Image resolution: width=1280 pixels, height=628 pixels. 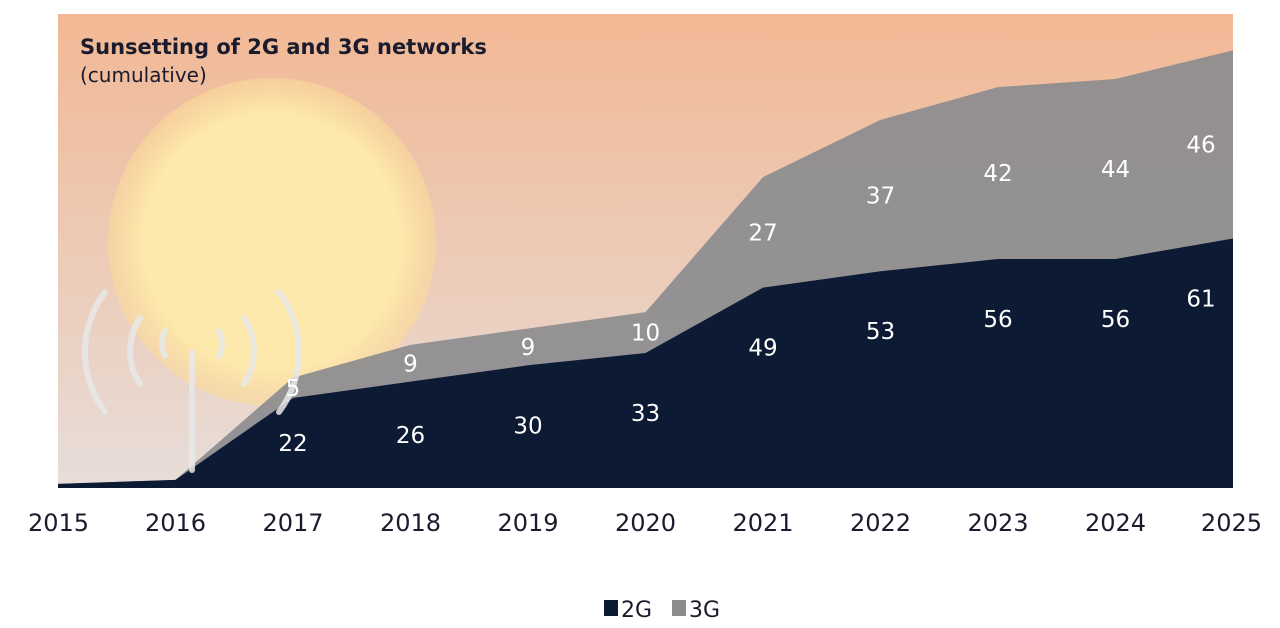 What do you see at coordinates (1115, 170) in the screenshot?
I see `data-label-3g: 44` at bounding box center [1115, 170].